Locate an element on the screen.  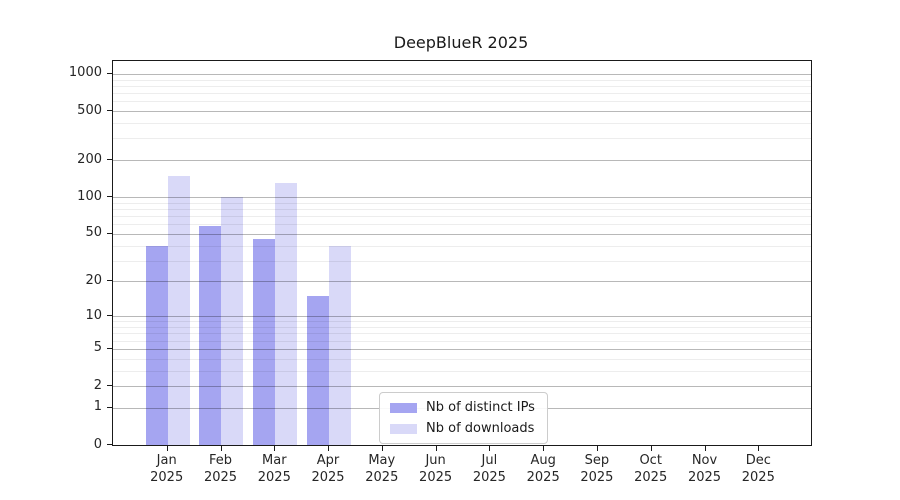
y-tick-label-2: 2 is located at coordinates (97, 385).